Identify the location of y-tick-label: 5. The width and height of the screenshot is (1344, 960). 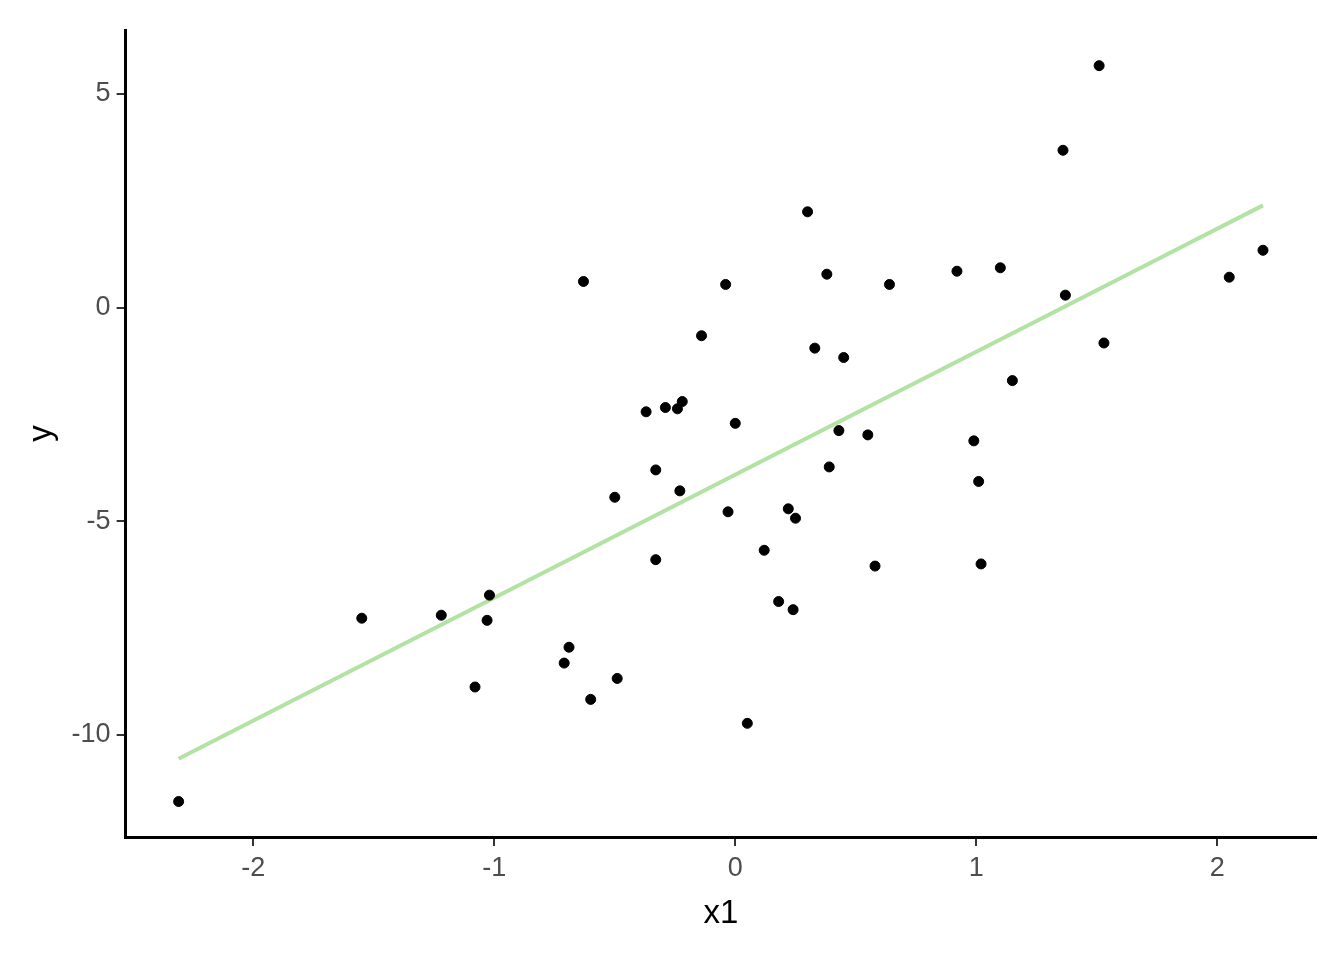
(103, 92).